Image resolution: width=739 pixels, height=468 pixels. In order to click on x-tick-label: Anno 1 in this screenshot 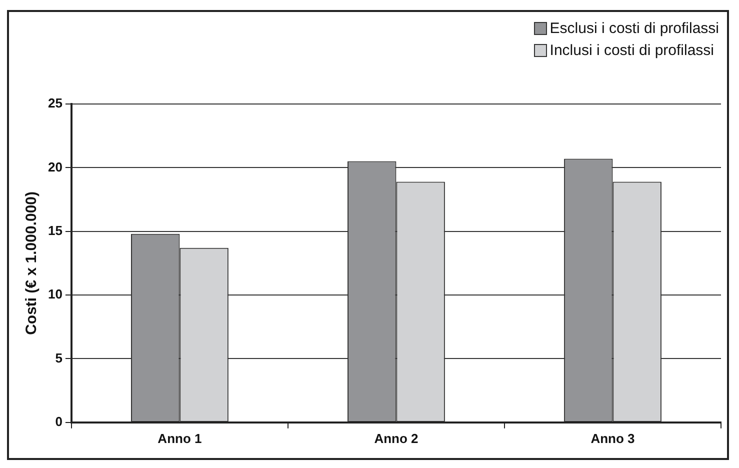, I will do `click(180, 438)`.